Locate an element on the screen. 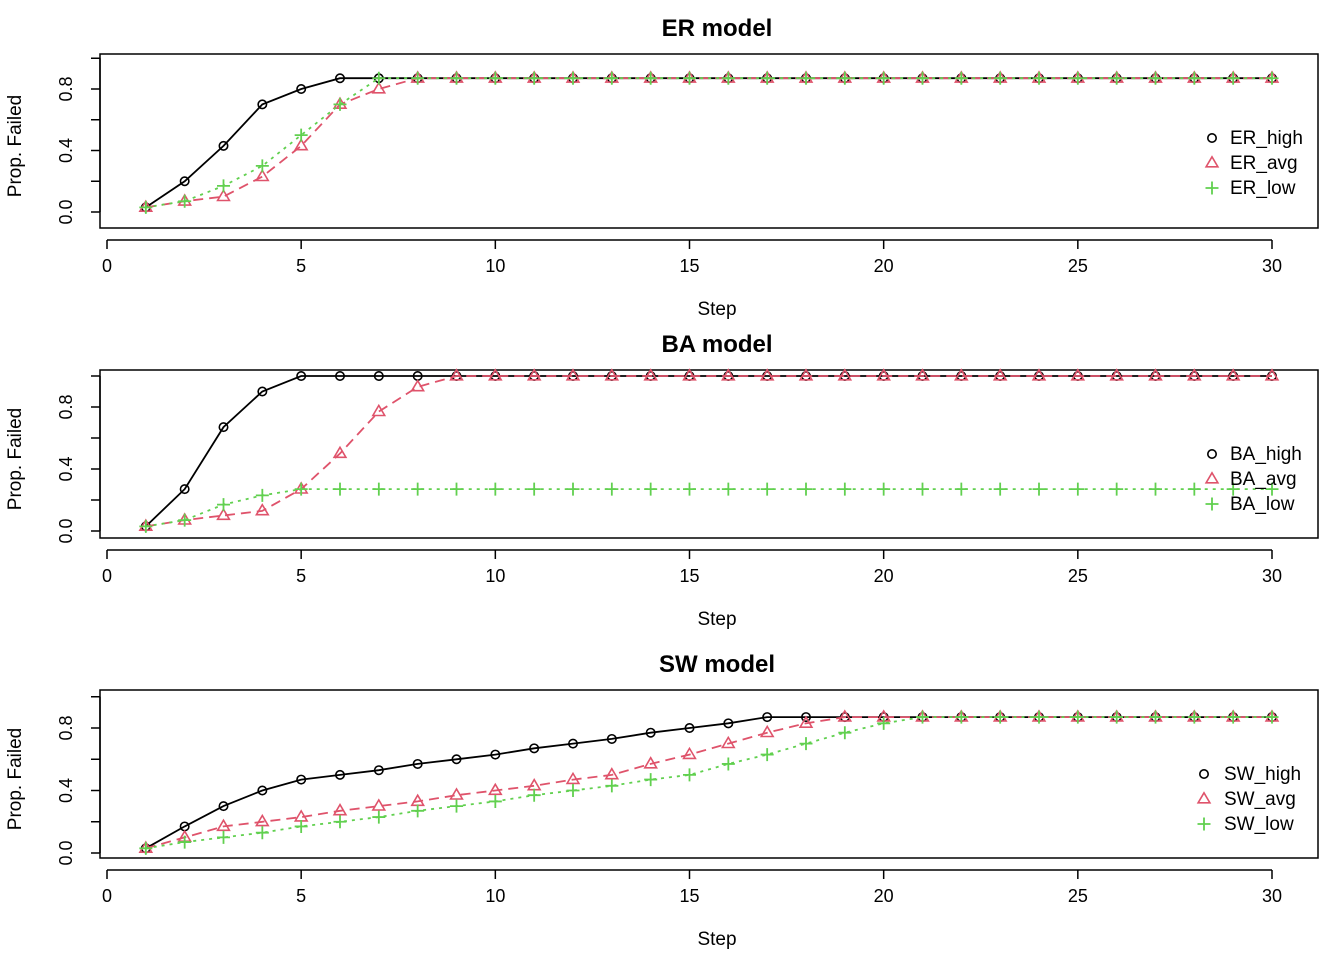 Image resolution: width=1344 pixels, height=965 pixels. legend-label: SW_high is located at coordinates (1262, 774).